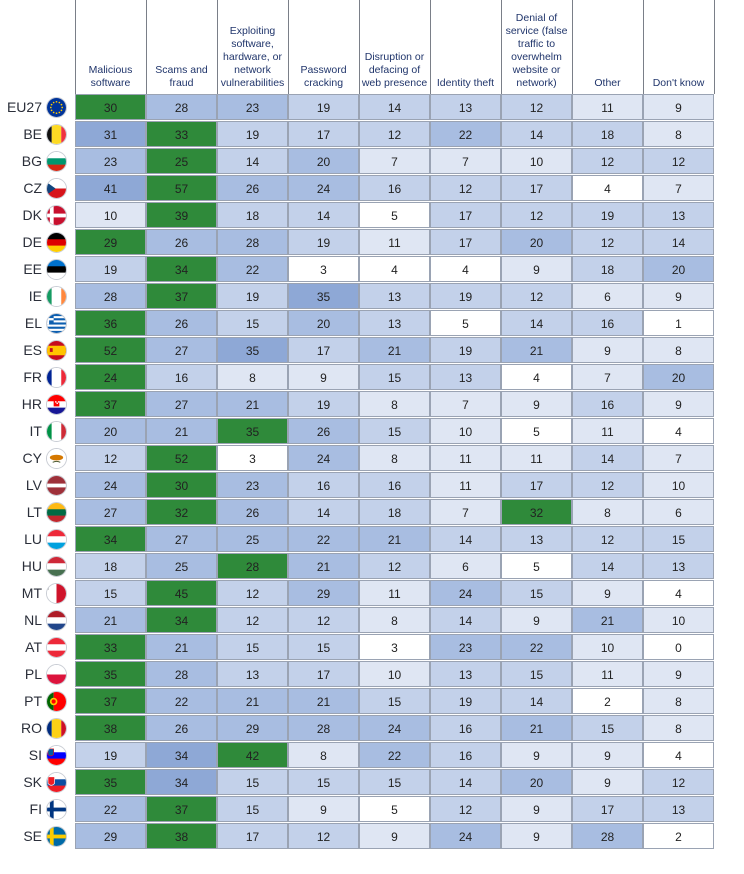  What do you see at coordinates (56, 620) in the screenshot?
I see `netherlands-flag-icon` at bounding box center [56, 620].